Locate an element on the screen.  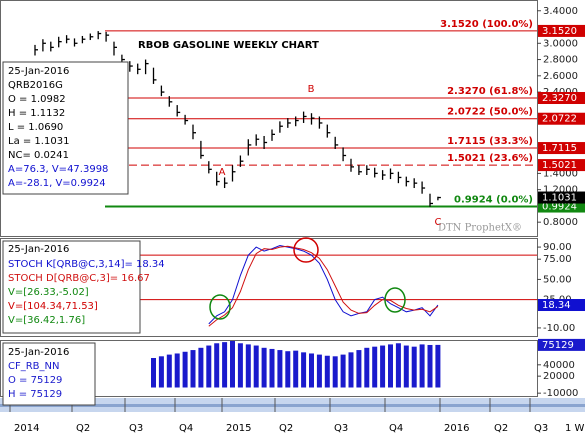
y-tick-label: 2.6000 is located at coordinates (560, 76).